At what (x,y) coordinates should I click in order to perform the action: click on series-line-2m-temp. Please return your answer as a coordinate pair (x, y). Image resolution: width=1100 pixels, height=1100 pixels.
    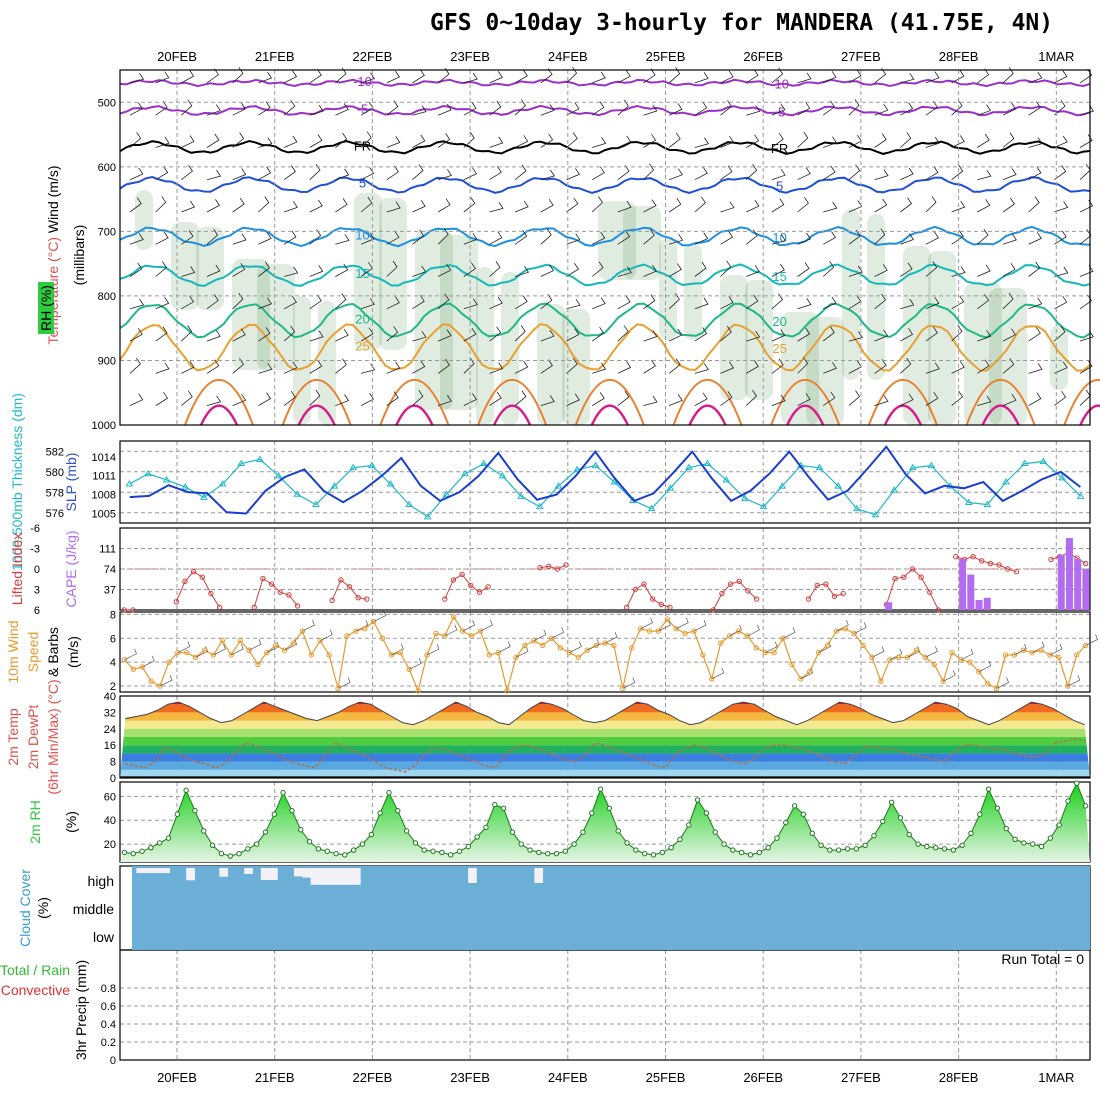
    Looking at the image, I should click on (605, 713).